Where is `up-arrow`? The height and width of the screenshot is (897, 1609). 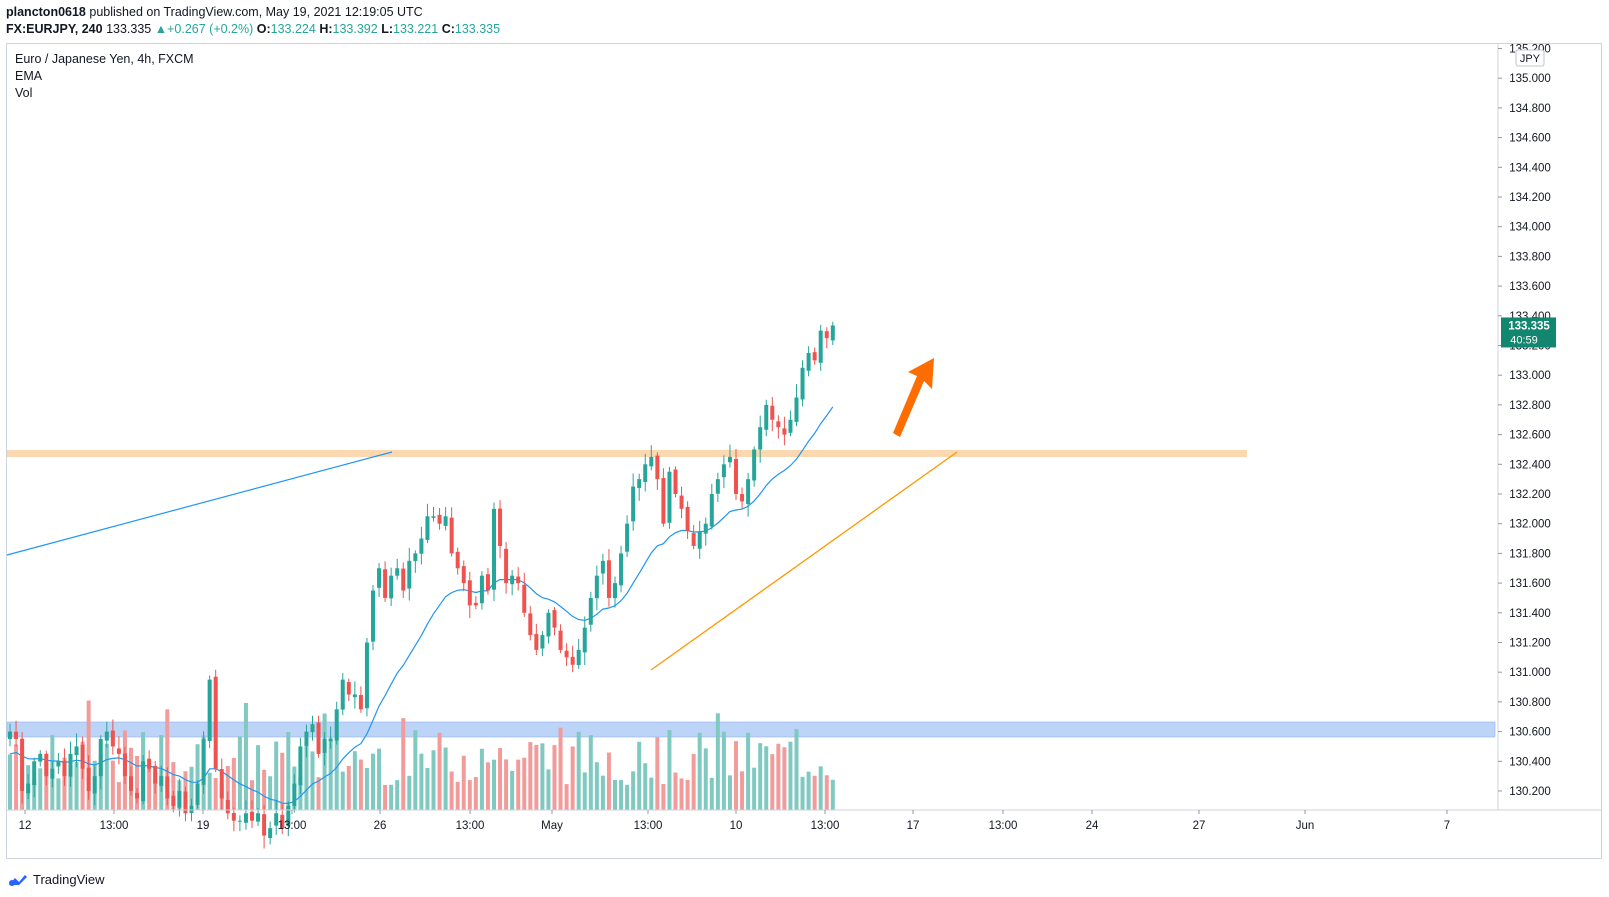
up-arrow is located at coordinates (913, 397).